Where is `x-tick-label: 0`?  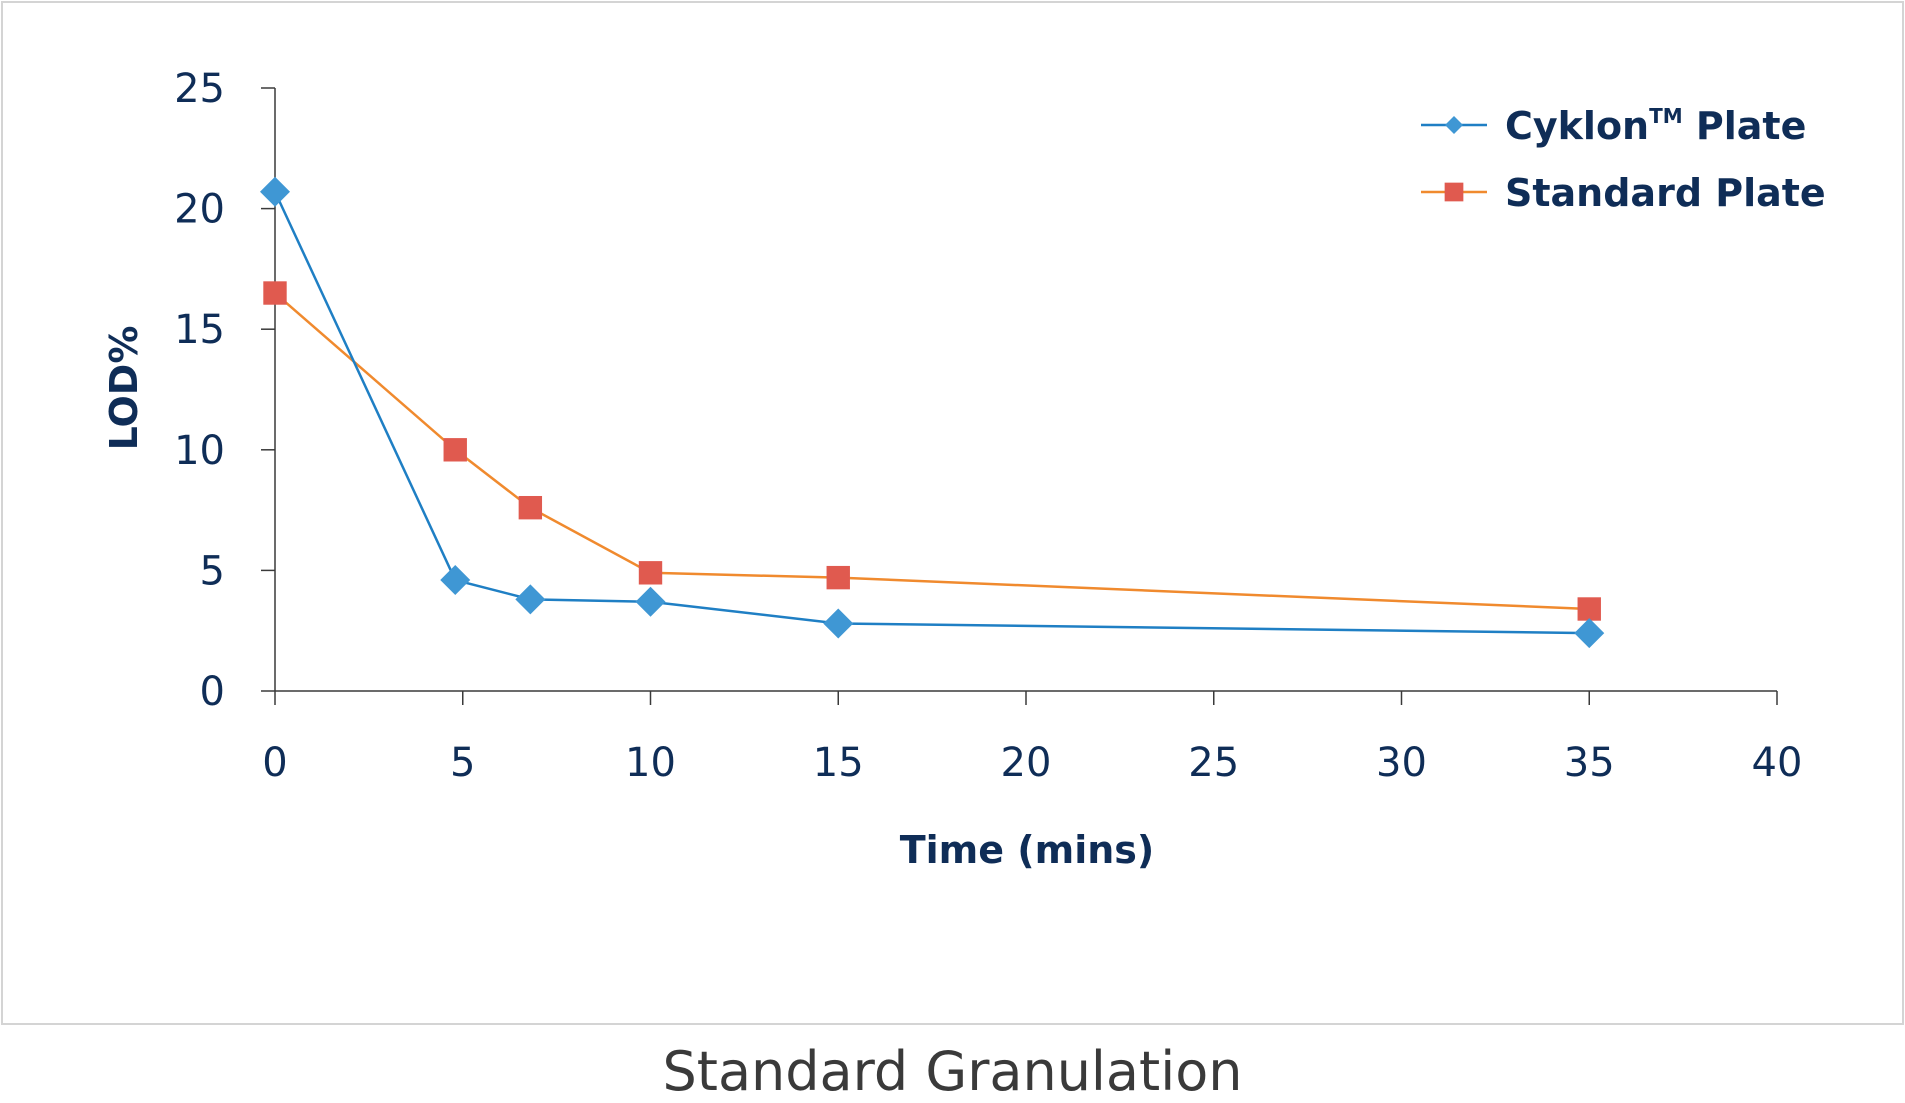 x-tick-label: 0 is located at coordinates (274, 763).